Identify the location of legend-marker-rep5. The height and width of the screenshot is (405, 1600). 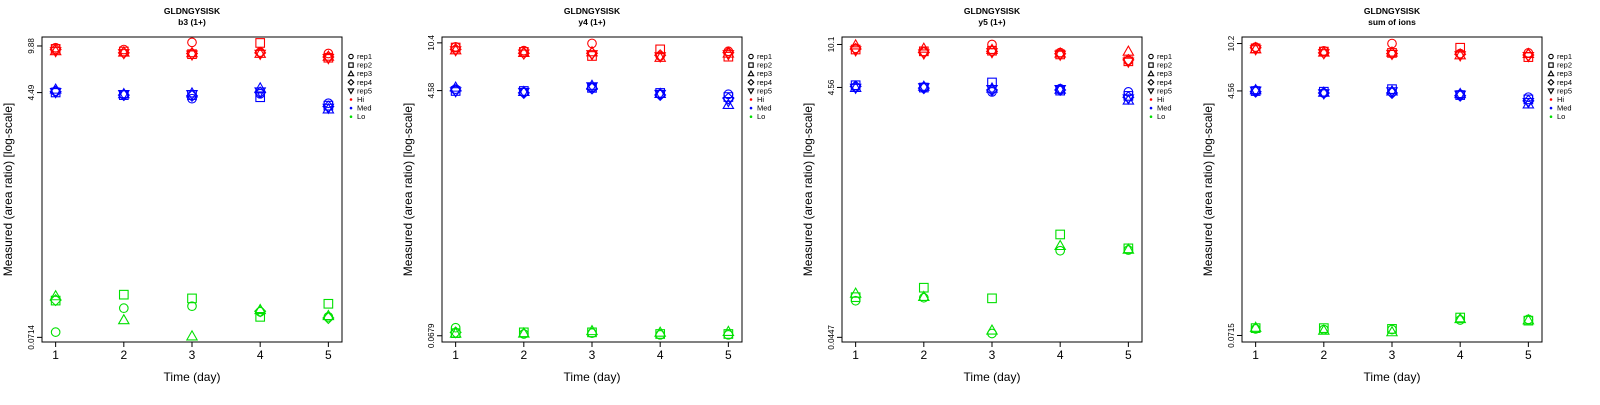
(351, 91).